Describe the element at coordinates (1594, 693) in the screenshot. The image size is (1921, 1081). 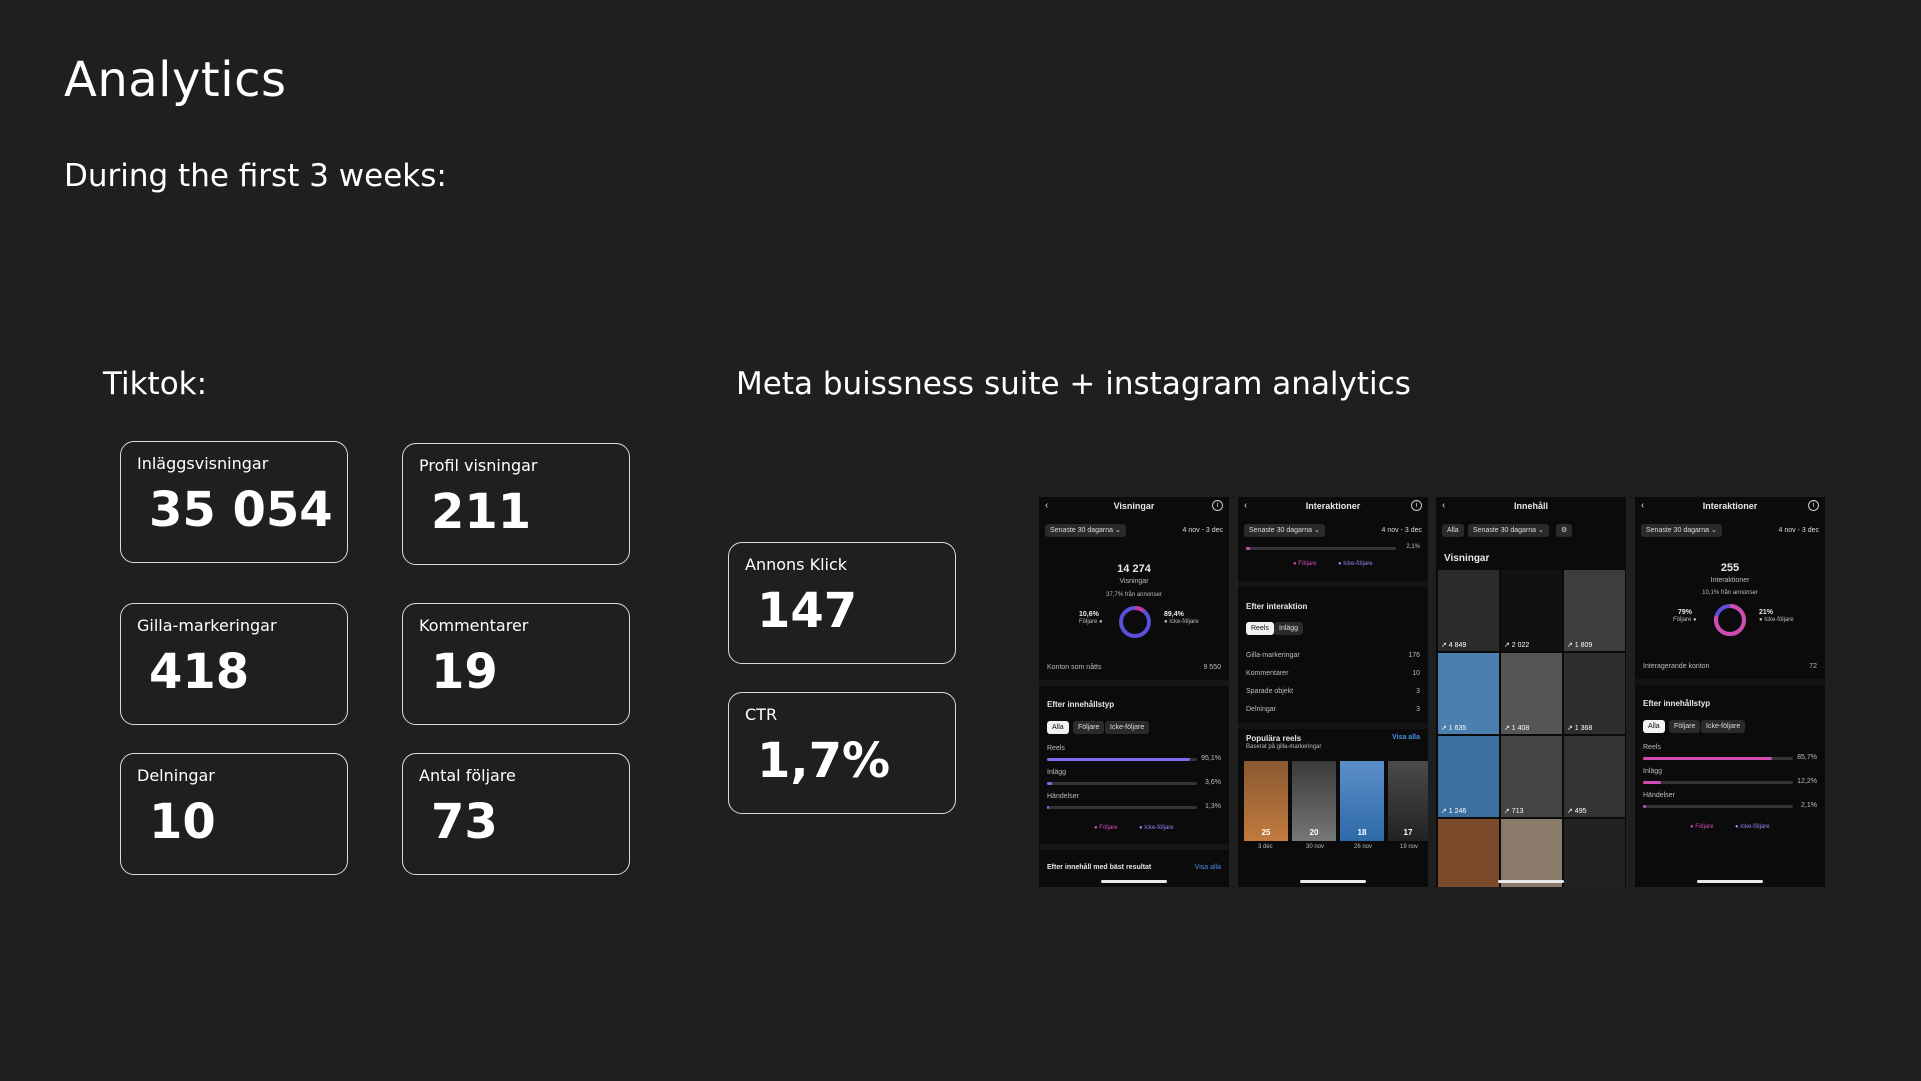
I see `content-thumbnail: ↗ 1 368` at that location.